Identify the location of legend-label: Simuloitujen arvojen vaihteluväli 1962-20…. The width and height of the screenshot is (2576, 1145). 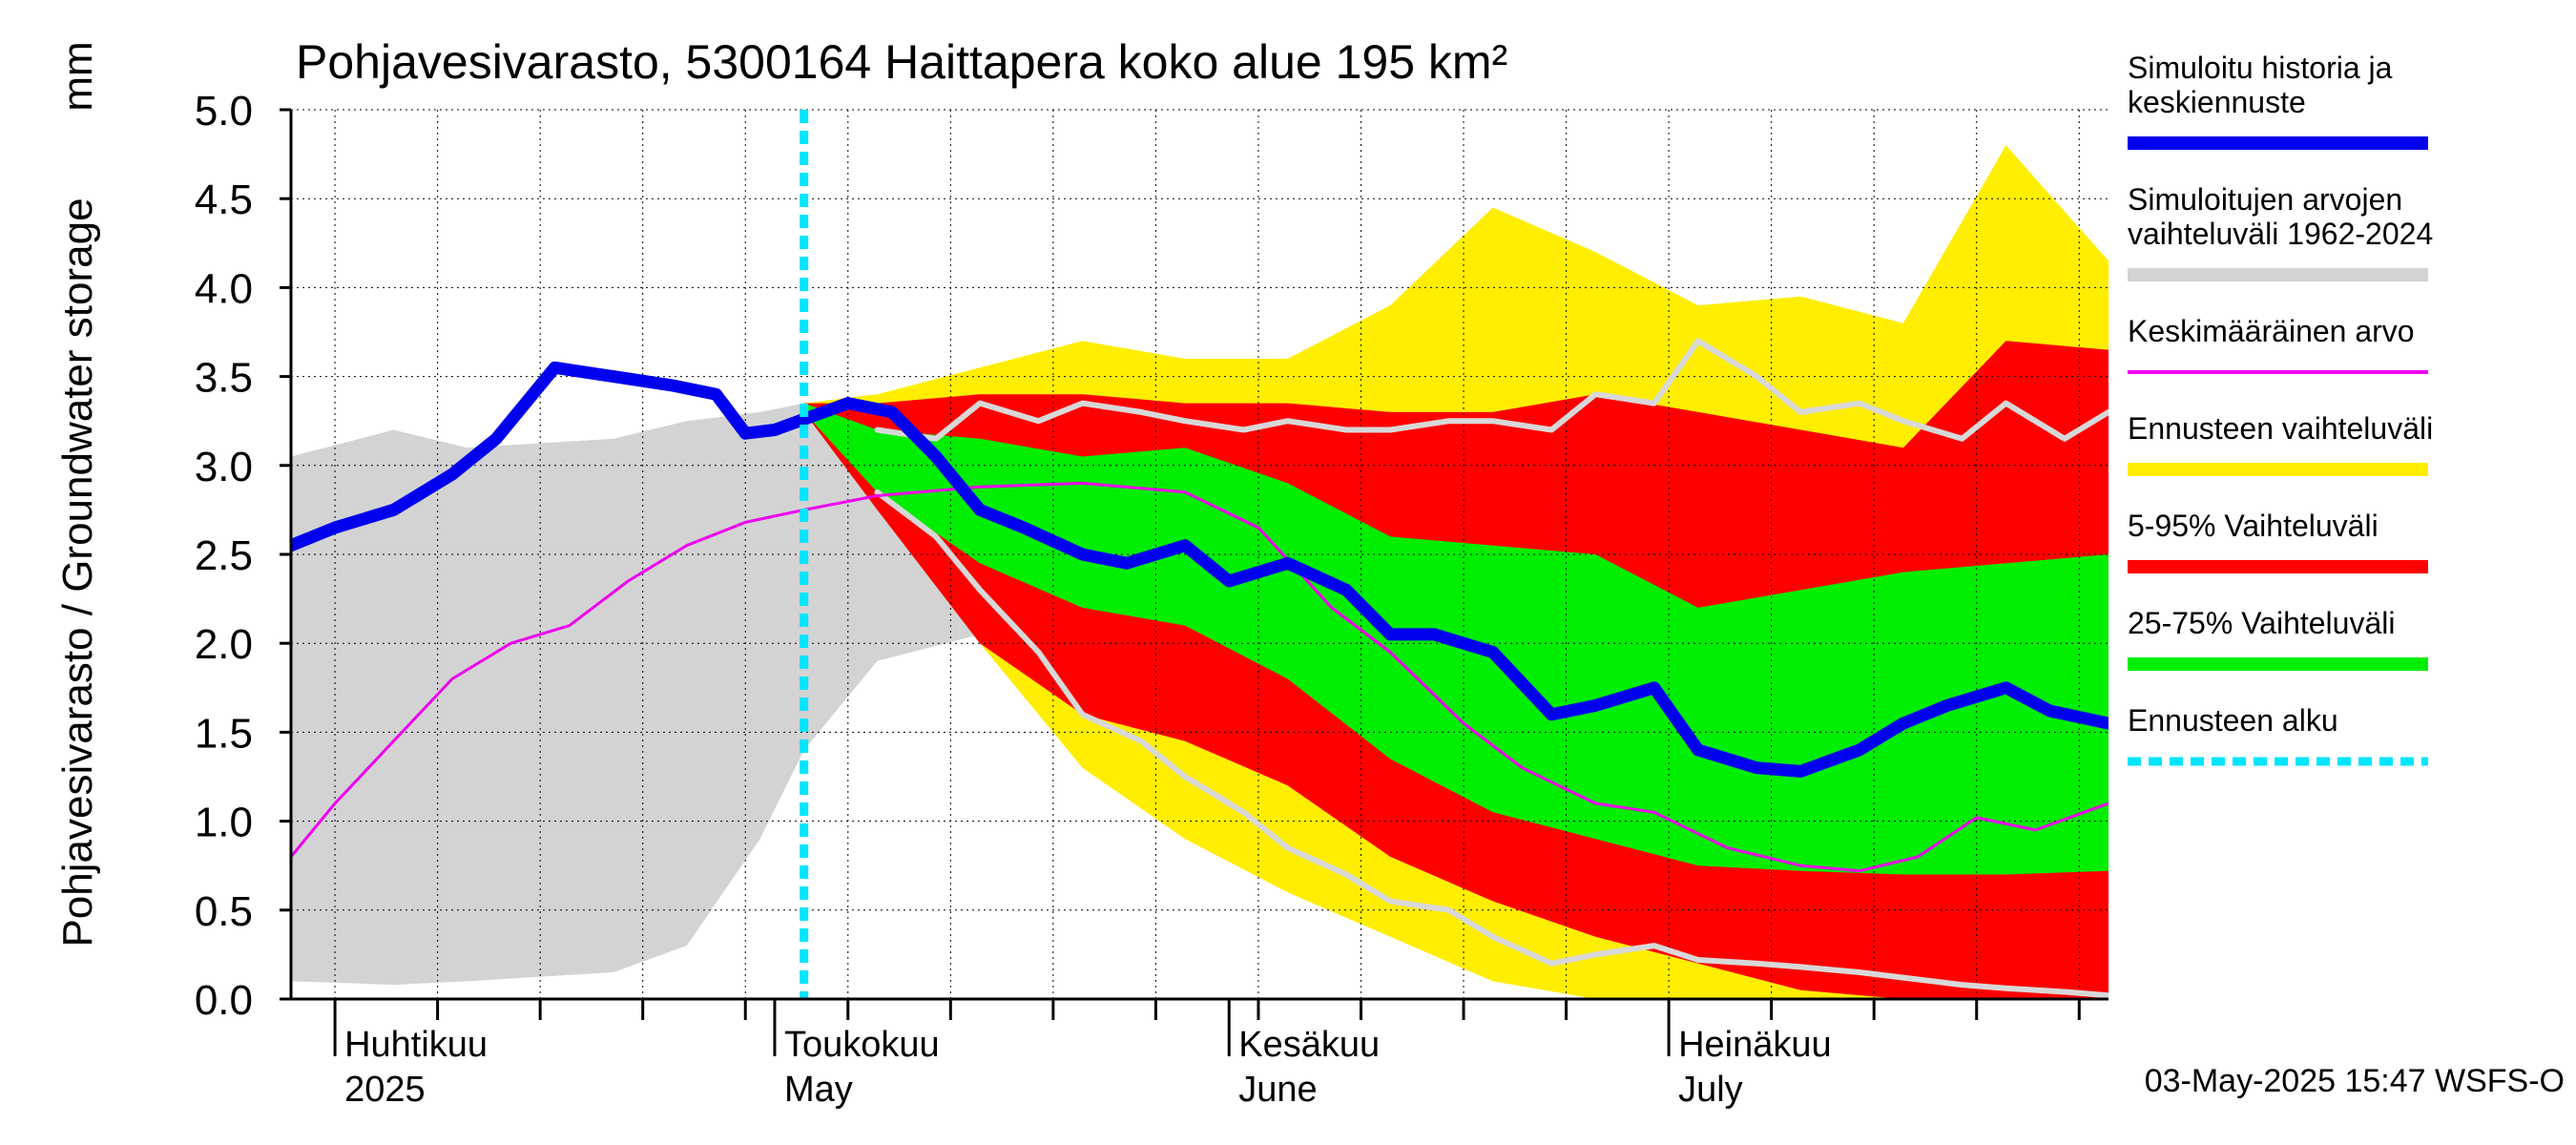
(2280, 217).